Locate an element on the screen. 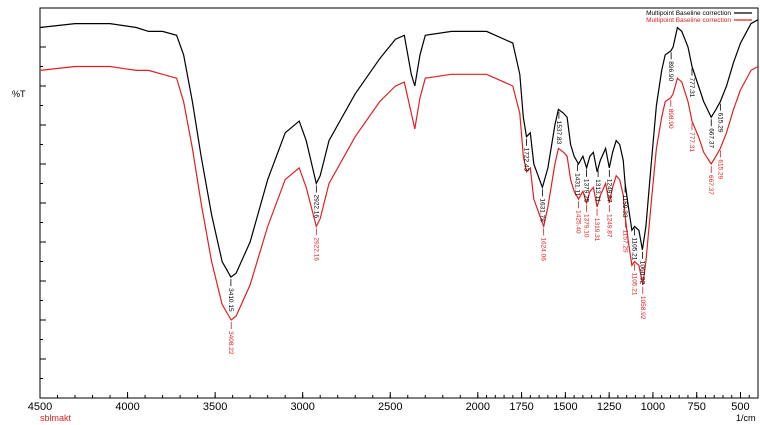  peak-label: 1157.29 is located at coordinates (624, 241).